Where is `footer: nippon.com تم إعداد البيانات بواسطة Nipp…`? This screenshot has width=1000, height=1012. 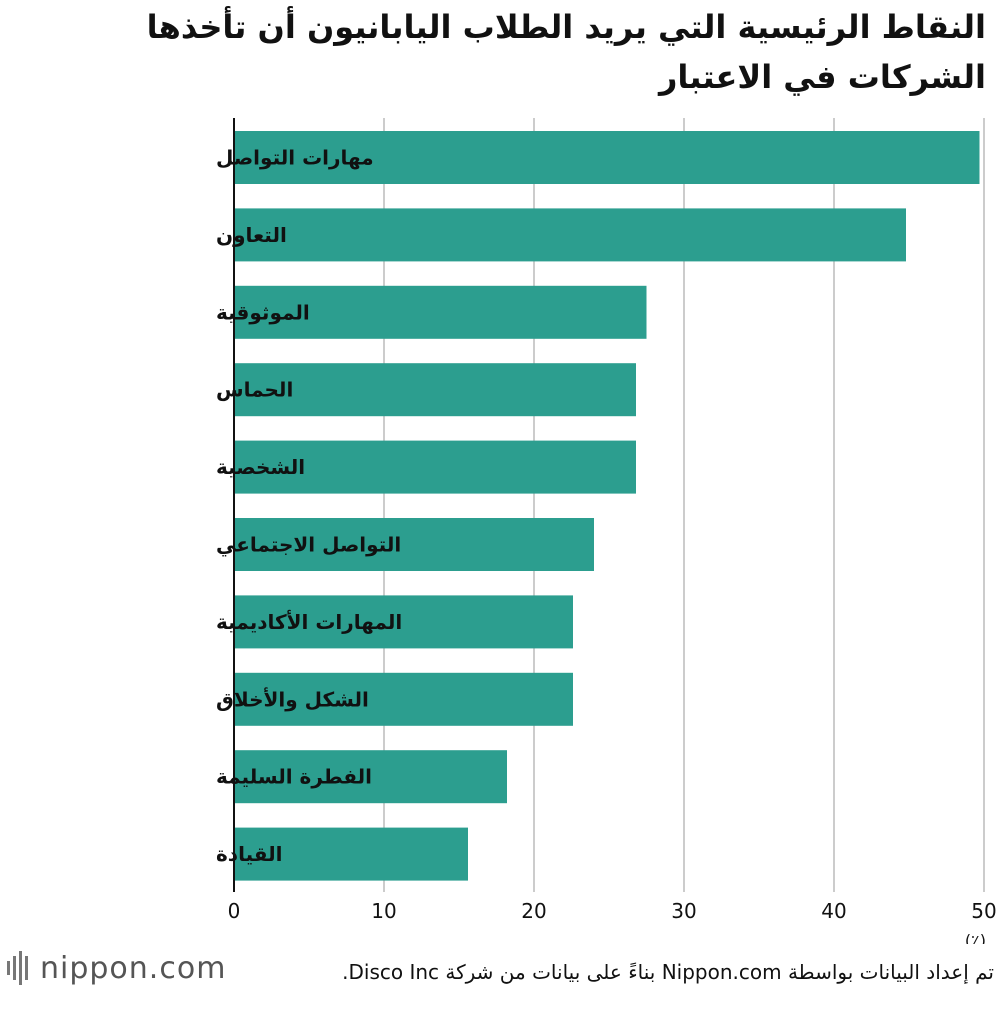 footer: nippon.com تم إعداد البيانات بواسطة Nipp… is located at coordinates (500, 974).